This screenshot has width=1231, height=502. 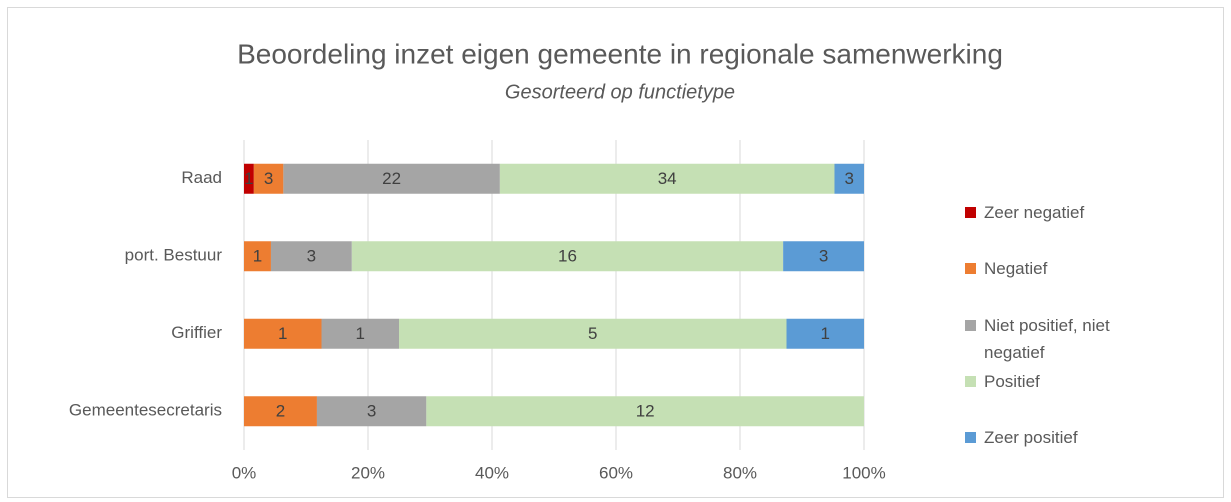 I want to click on x-tick-label: 80%, so click(x=740, y=472).